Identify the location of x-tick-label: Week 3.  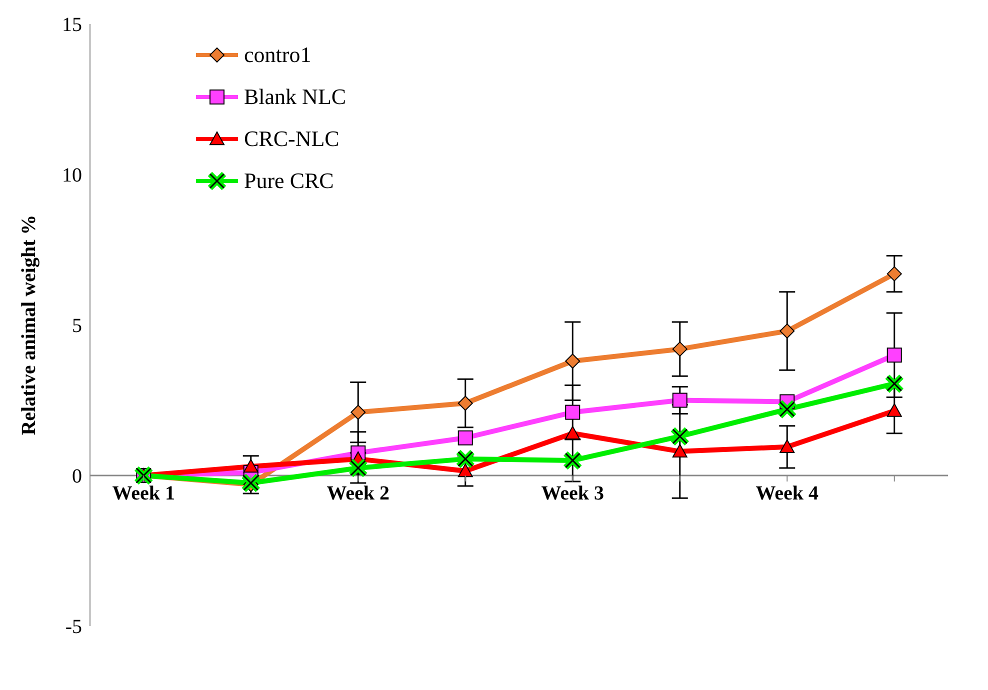
(572, 493).